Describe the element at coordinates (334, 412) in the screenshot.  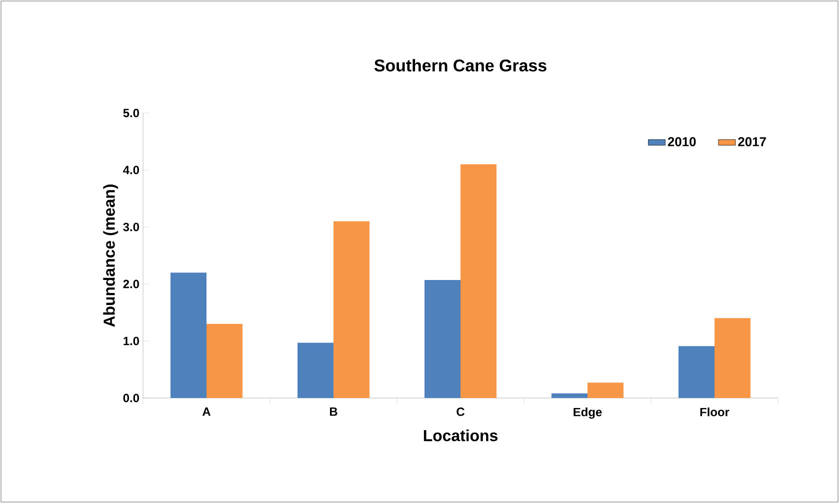
I see `x-tick-label: B` at that location.